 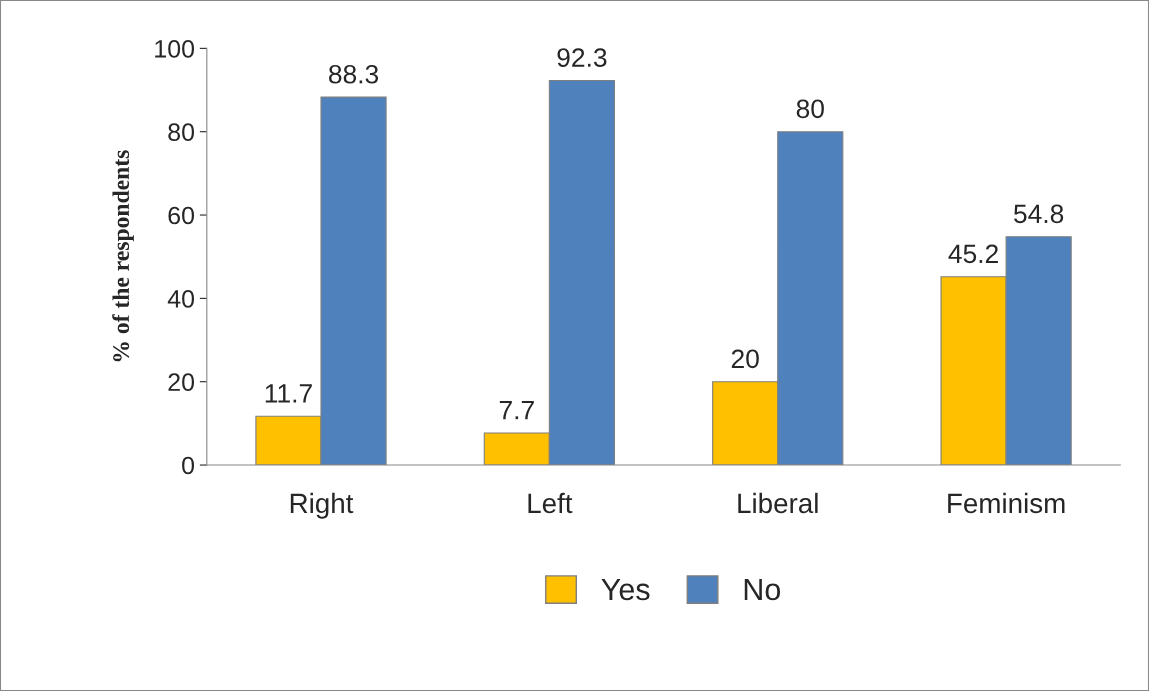 I want to click on x-tick-label: Liberal, so click(x=778, y=503).